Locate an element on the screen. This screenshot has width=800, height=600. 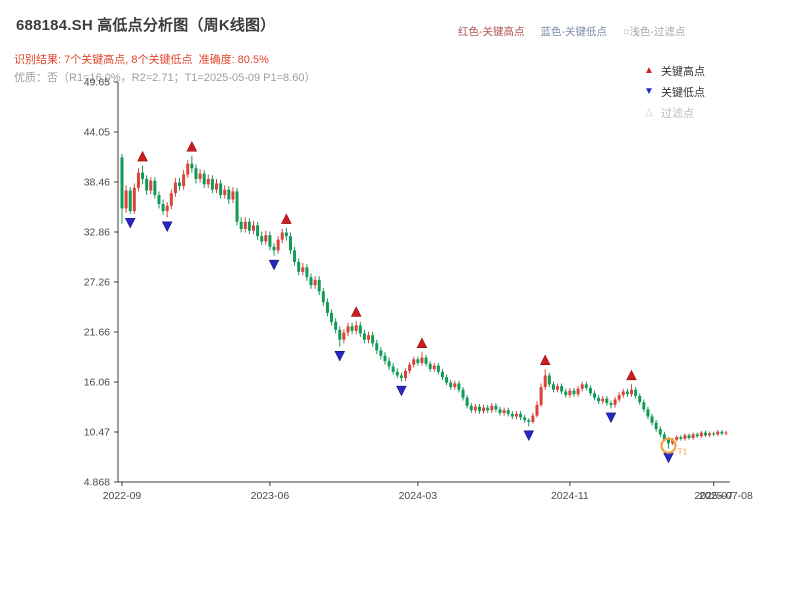
highlight-ring is located at coordinates (668, 445).